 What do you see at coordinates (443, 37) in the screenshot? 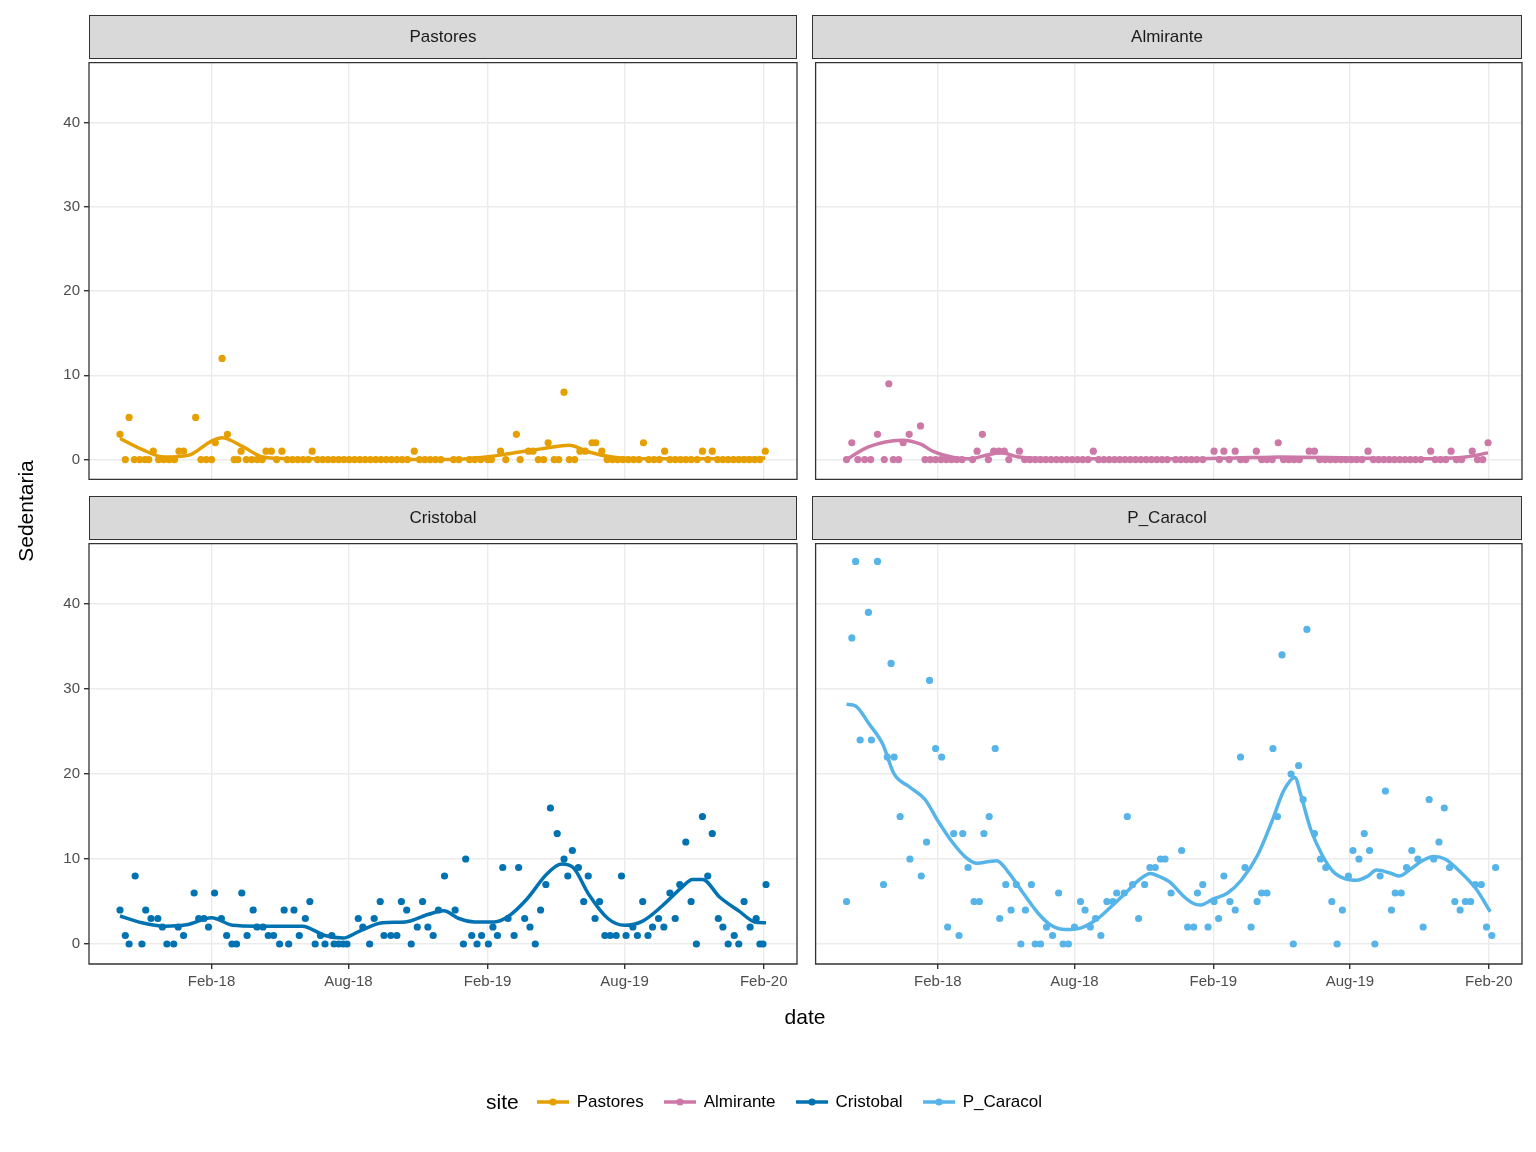
I see `chart-title: Pastores` at bounding box center [443, 37].